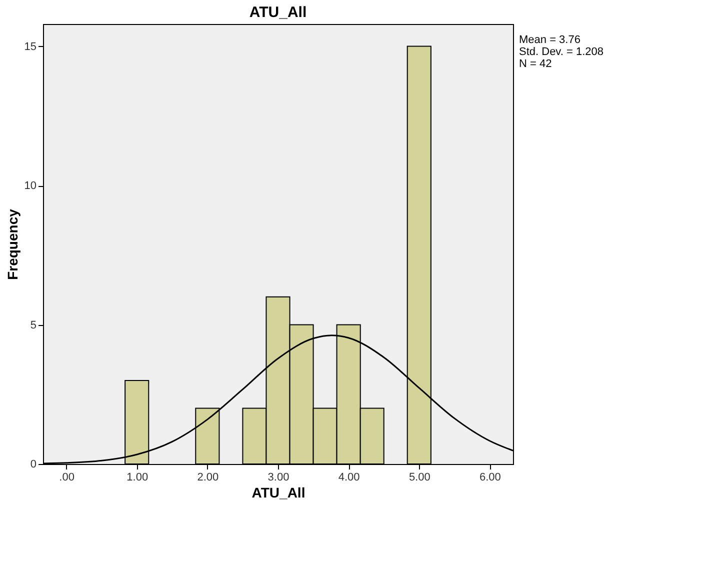 This screenshot has height=580, width=720. What do you see at coordinates (561, 52) in the screenshot?
I see `text: Std. Dev. = 1.208` at bounding box center [561, 52].